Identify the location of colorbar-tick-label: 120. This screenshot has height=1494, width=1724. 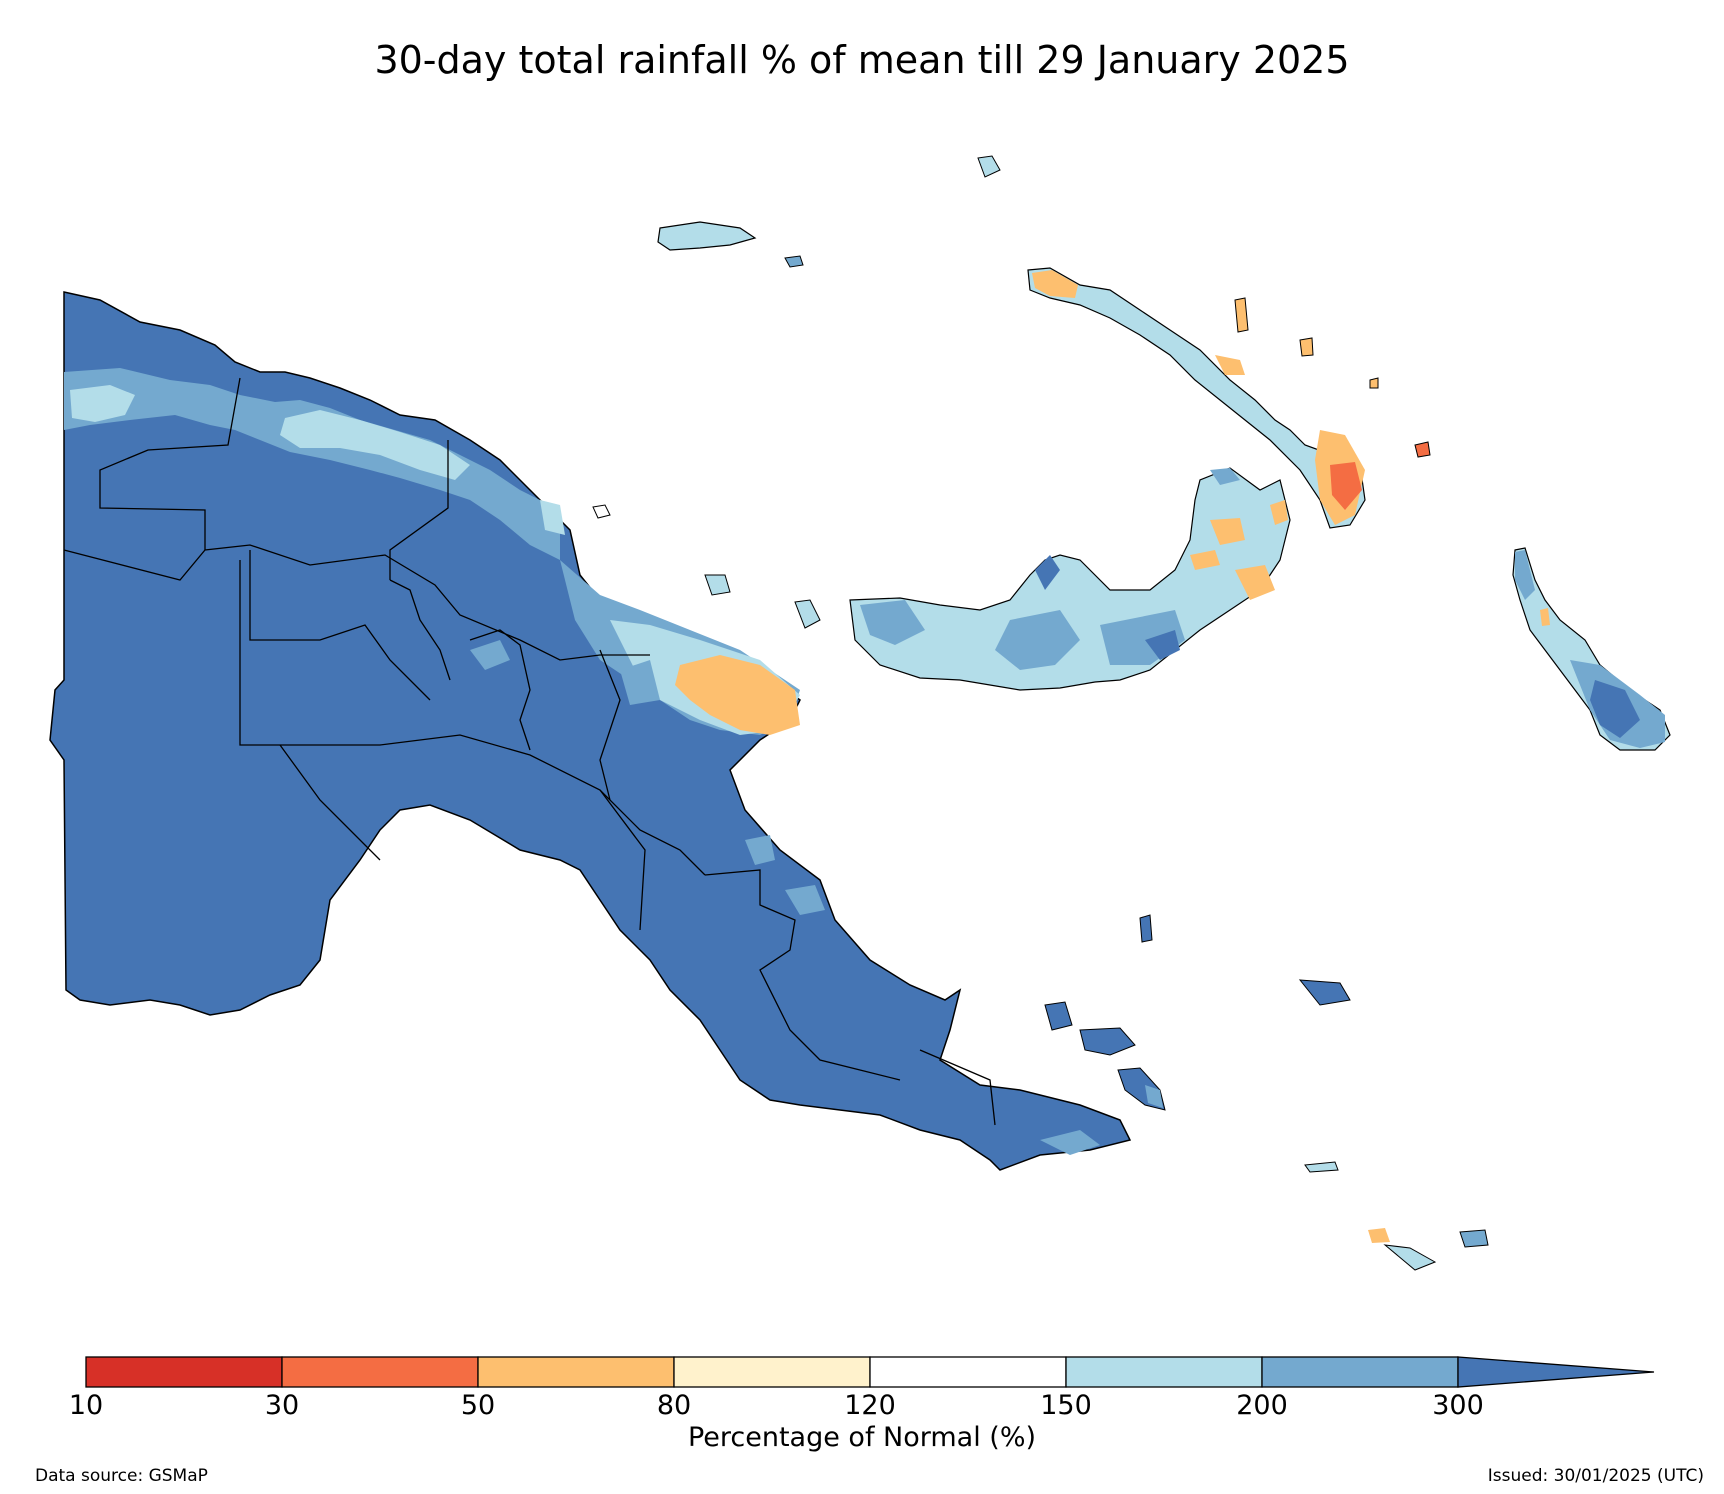
(870, 1405).